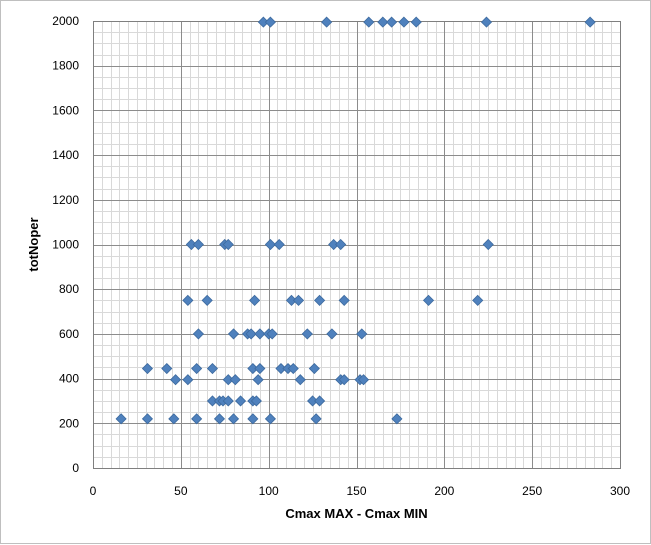 The width and height of the screenshot is (651, 545). Describe the element at coordinates (69, 379) in the screenshot. I see `y-tick-label: 400` at that location.